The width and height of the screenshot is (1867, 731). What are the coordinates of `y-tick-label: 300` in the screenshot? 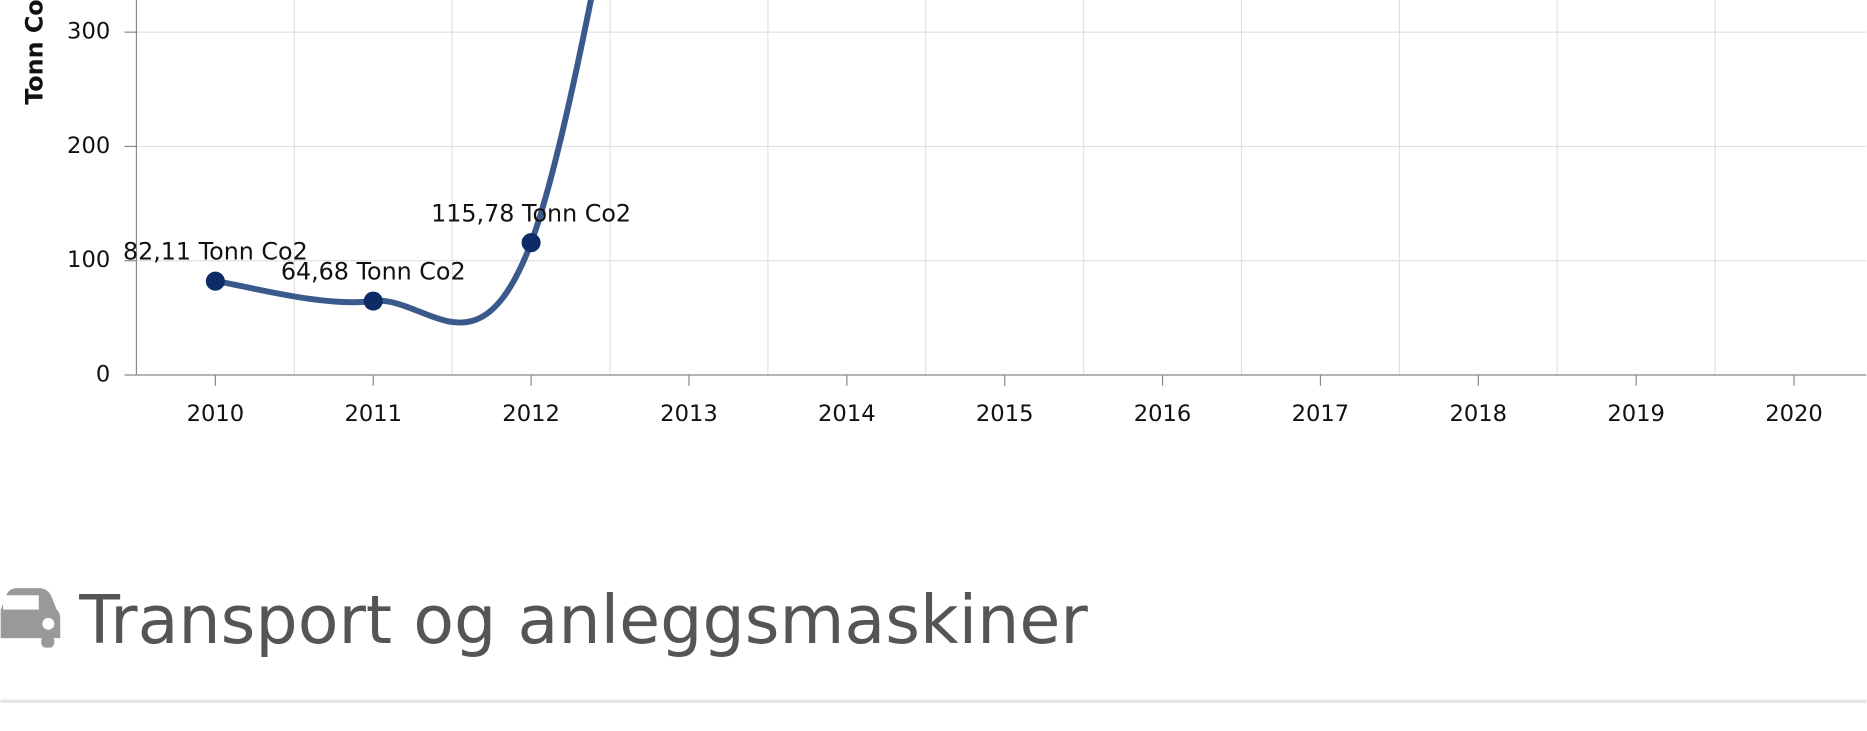 It's located at (88, 32).